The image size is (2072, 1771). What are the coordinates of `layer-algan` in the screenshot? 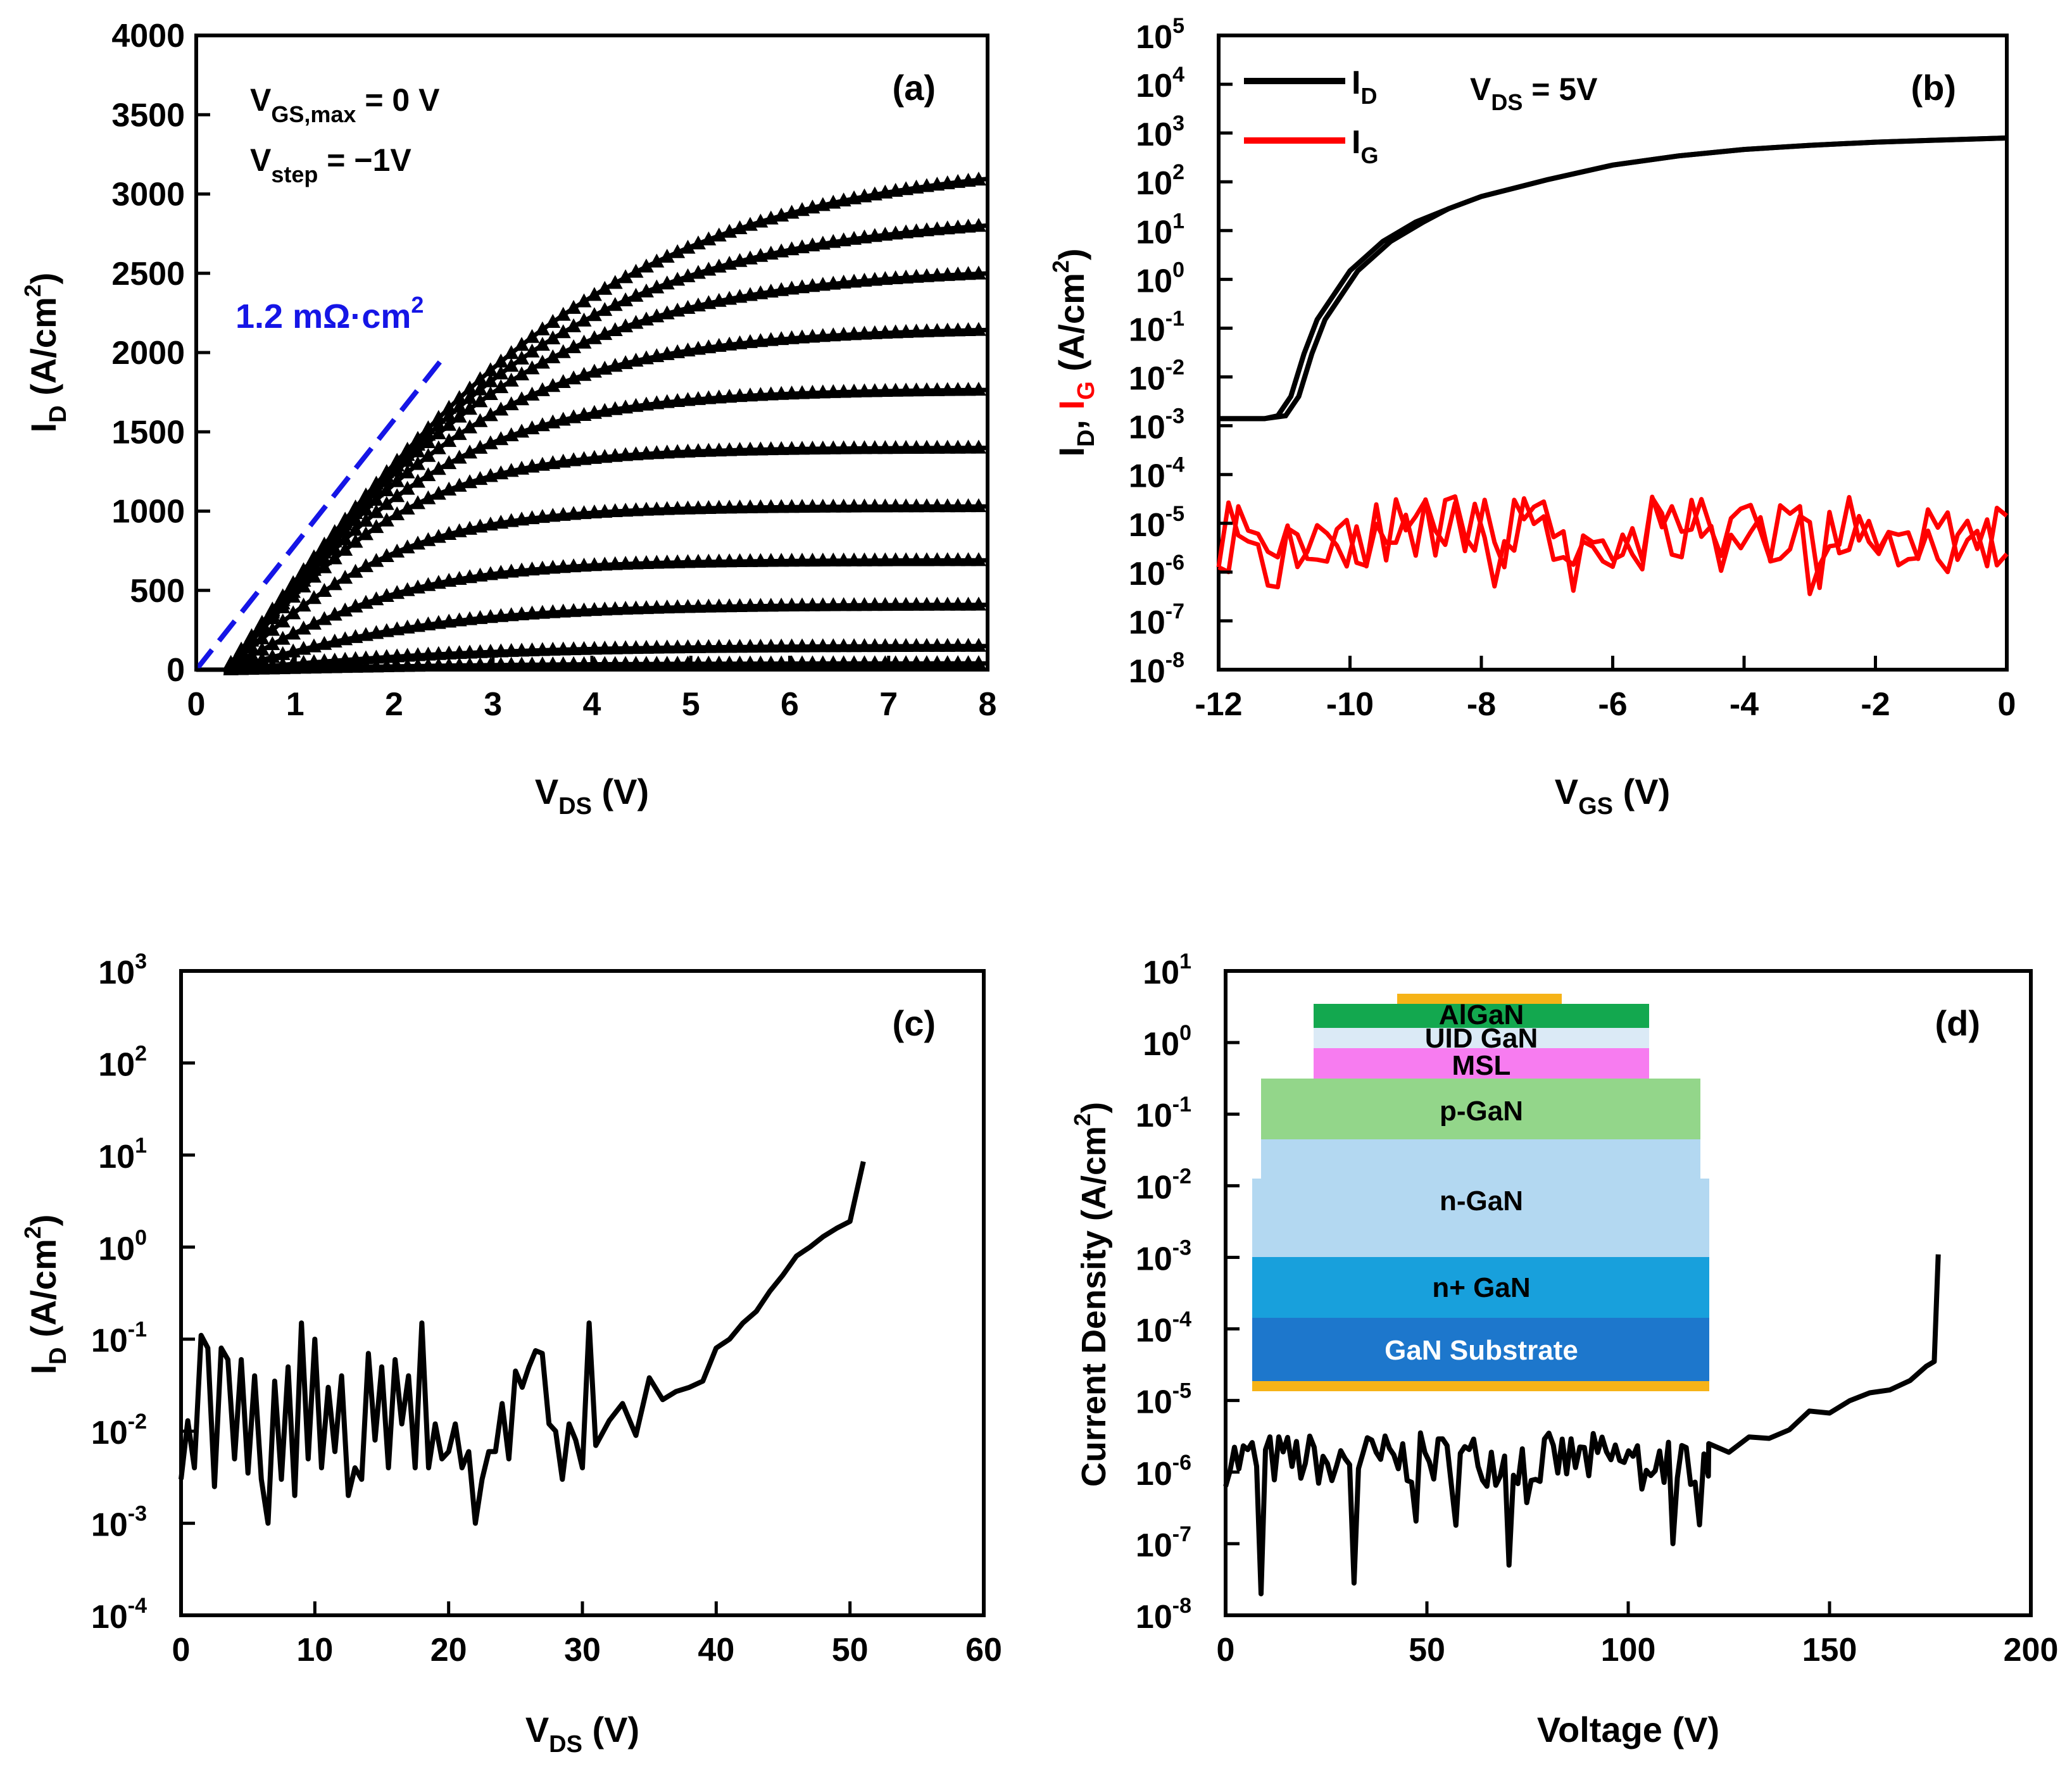 It's located at (1481, 1016).